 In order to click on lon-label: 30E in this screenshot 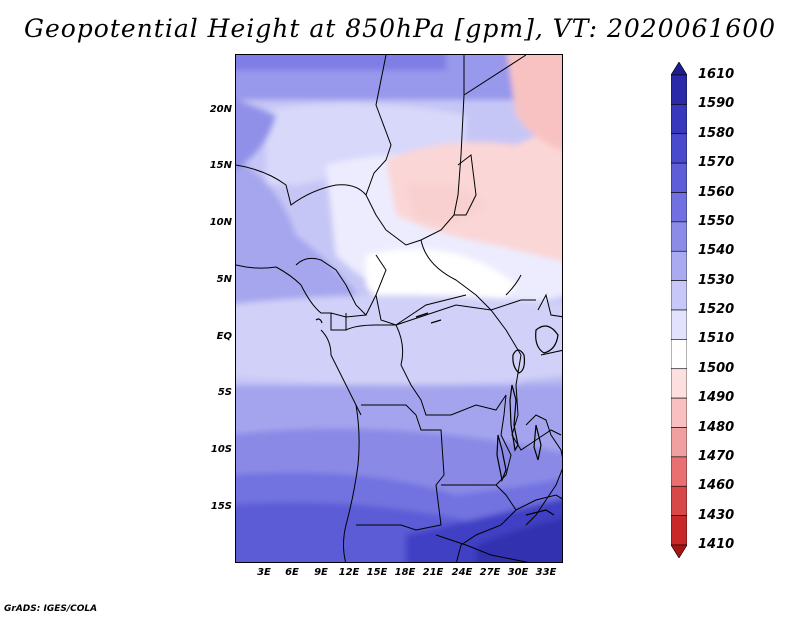, I will do `click(518, 572)`.